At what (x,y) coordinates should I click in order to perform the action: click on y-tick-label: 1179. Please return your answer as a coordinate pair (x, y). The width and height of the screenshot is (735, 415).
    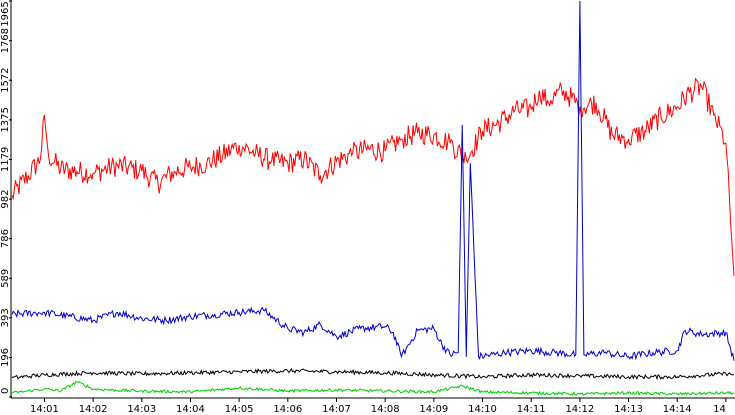
    Looking at the image, I should click on (5, 159).